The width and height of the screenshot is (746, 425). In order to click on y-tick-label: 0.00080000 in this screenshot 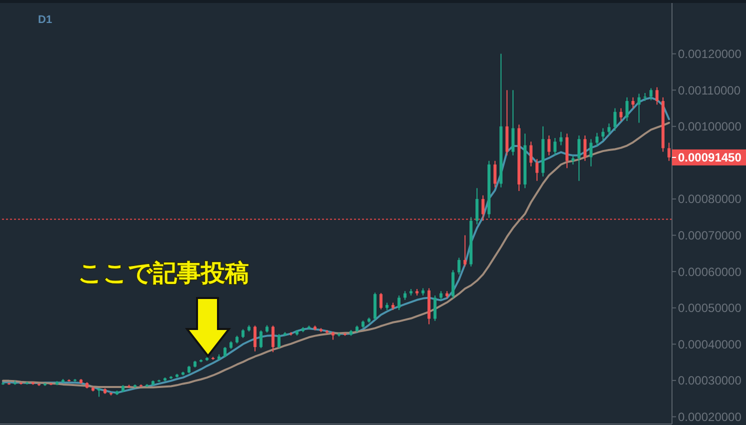, I will do `click(710, 199)`.